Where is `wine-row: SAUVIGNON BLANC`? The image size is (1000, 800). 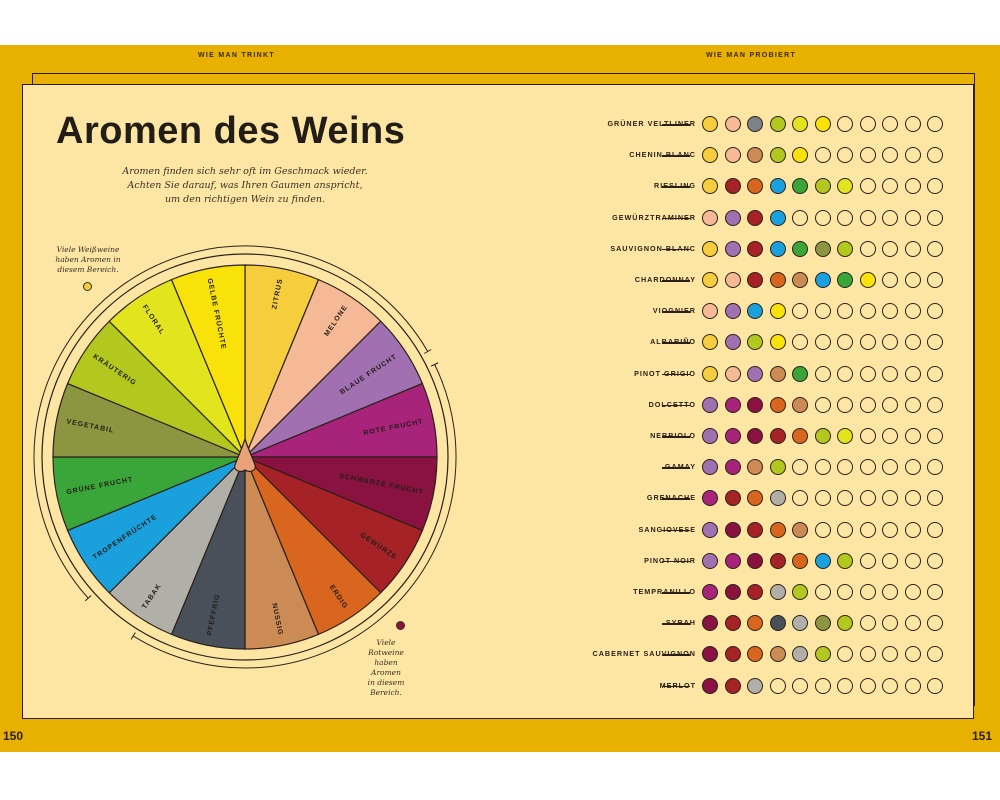 wine-row: SAUVIGNON BLANC is located at coordinates (750, 248).